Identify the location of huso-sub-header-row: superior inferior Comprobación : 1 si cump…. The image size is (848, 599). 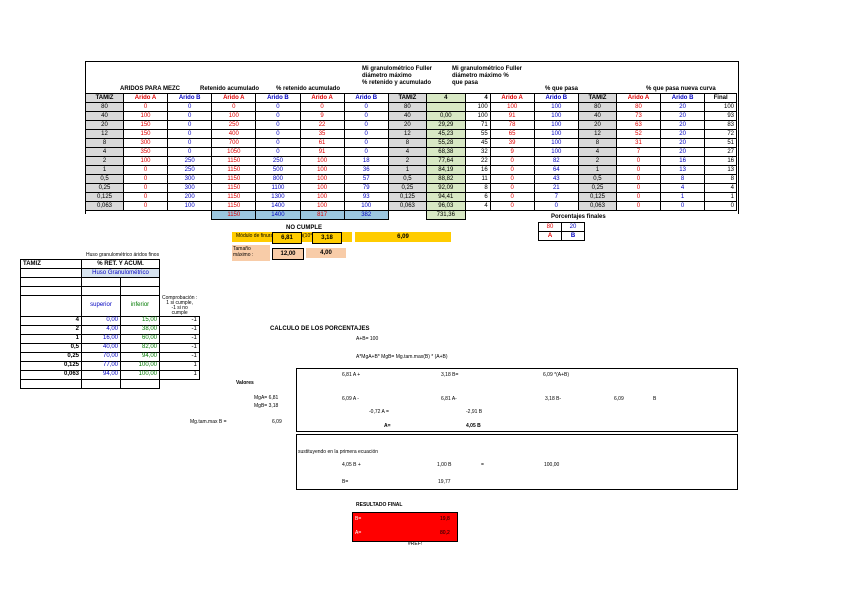
(110, 305).